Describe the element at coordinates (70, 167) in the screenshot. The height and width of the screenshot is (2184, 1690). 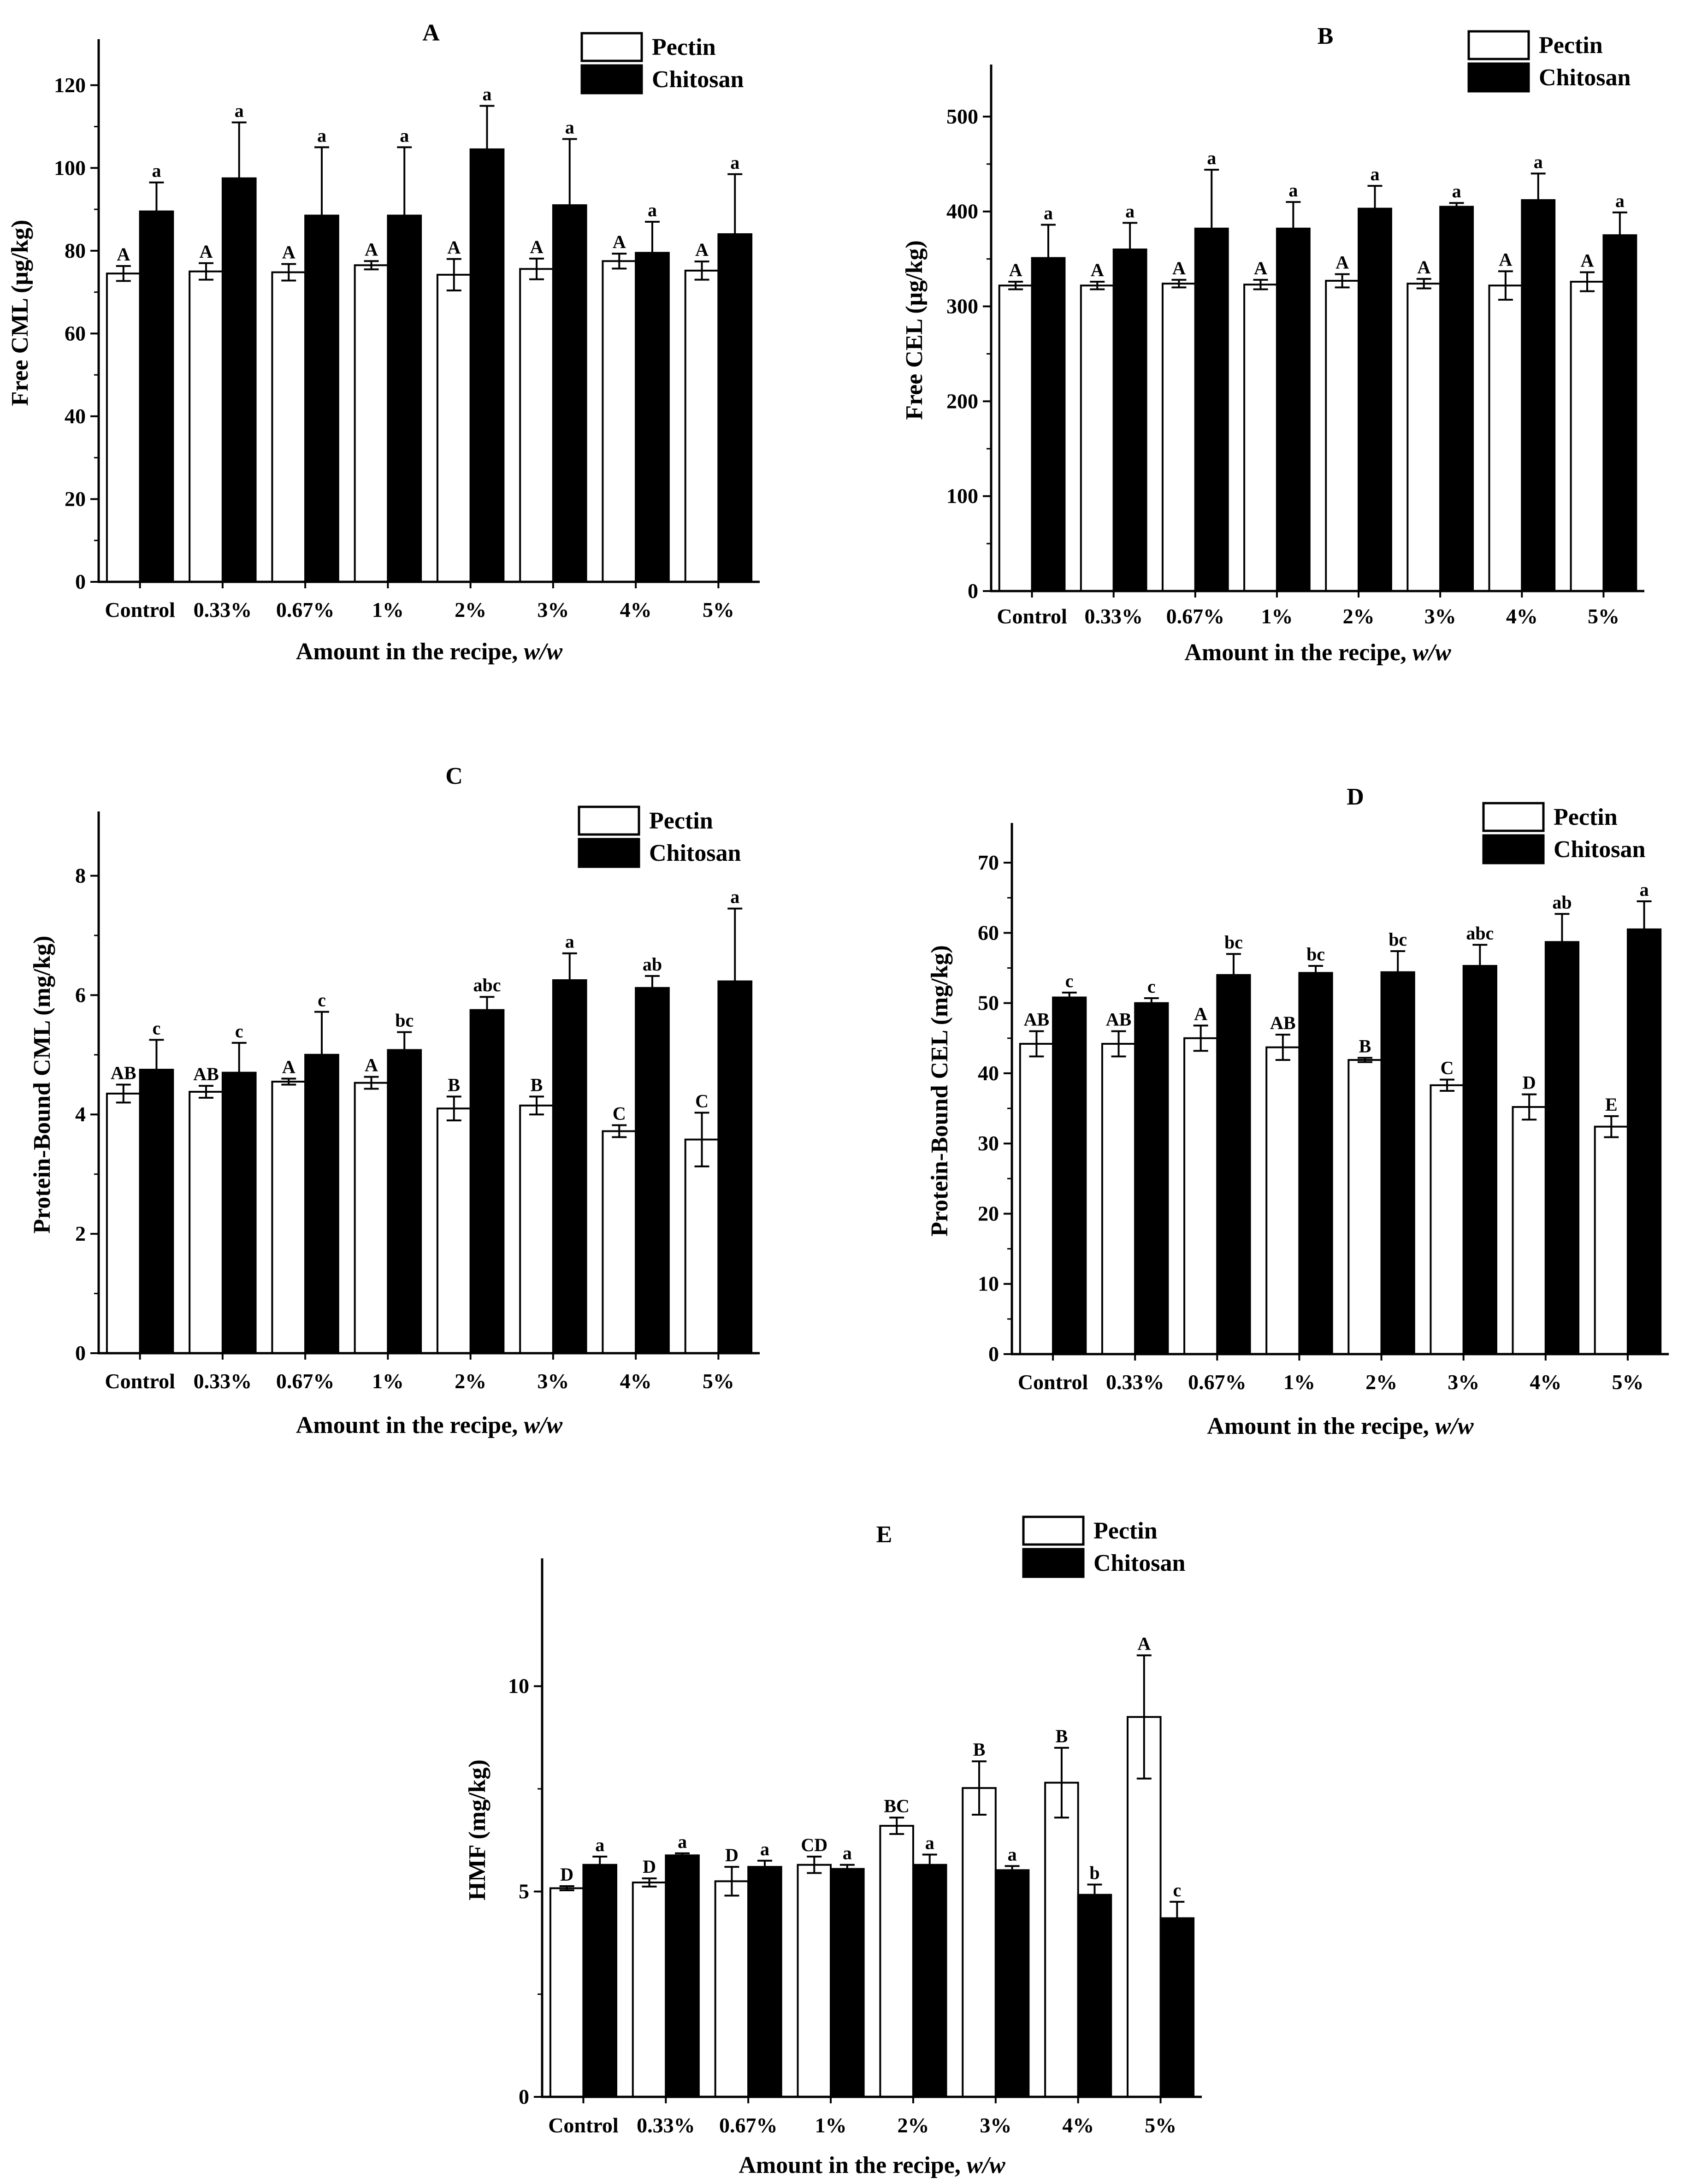
I see `y-tick-label: 100` at that location.